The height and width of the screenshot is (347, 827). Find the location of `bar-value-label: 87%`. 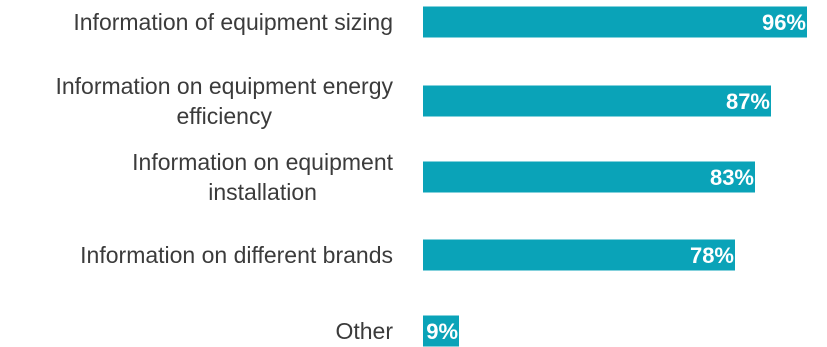

bar-value-label: 87% is located at coordinates (748, 101).